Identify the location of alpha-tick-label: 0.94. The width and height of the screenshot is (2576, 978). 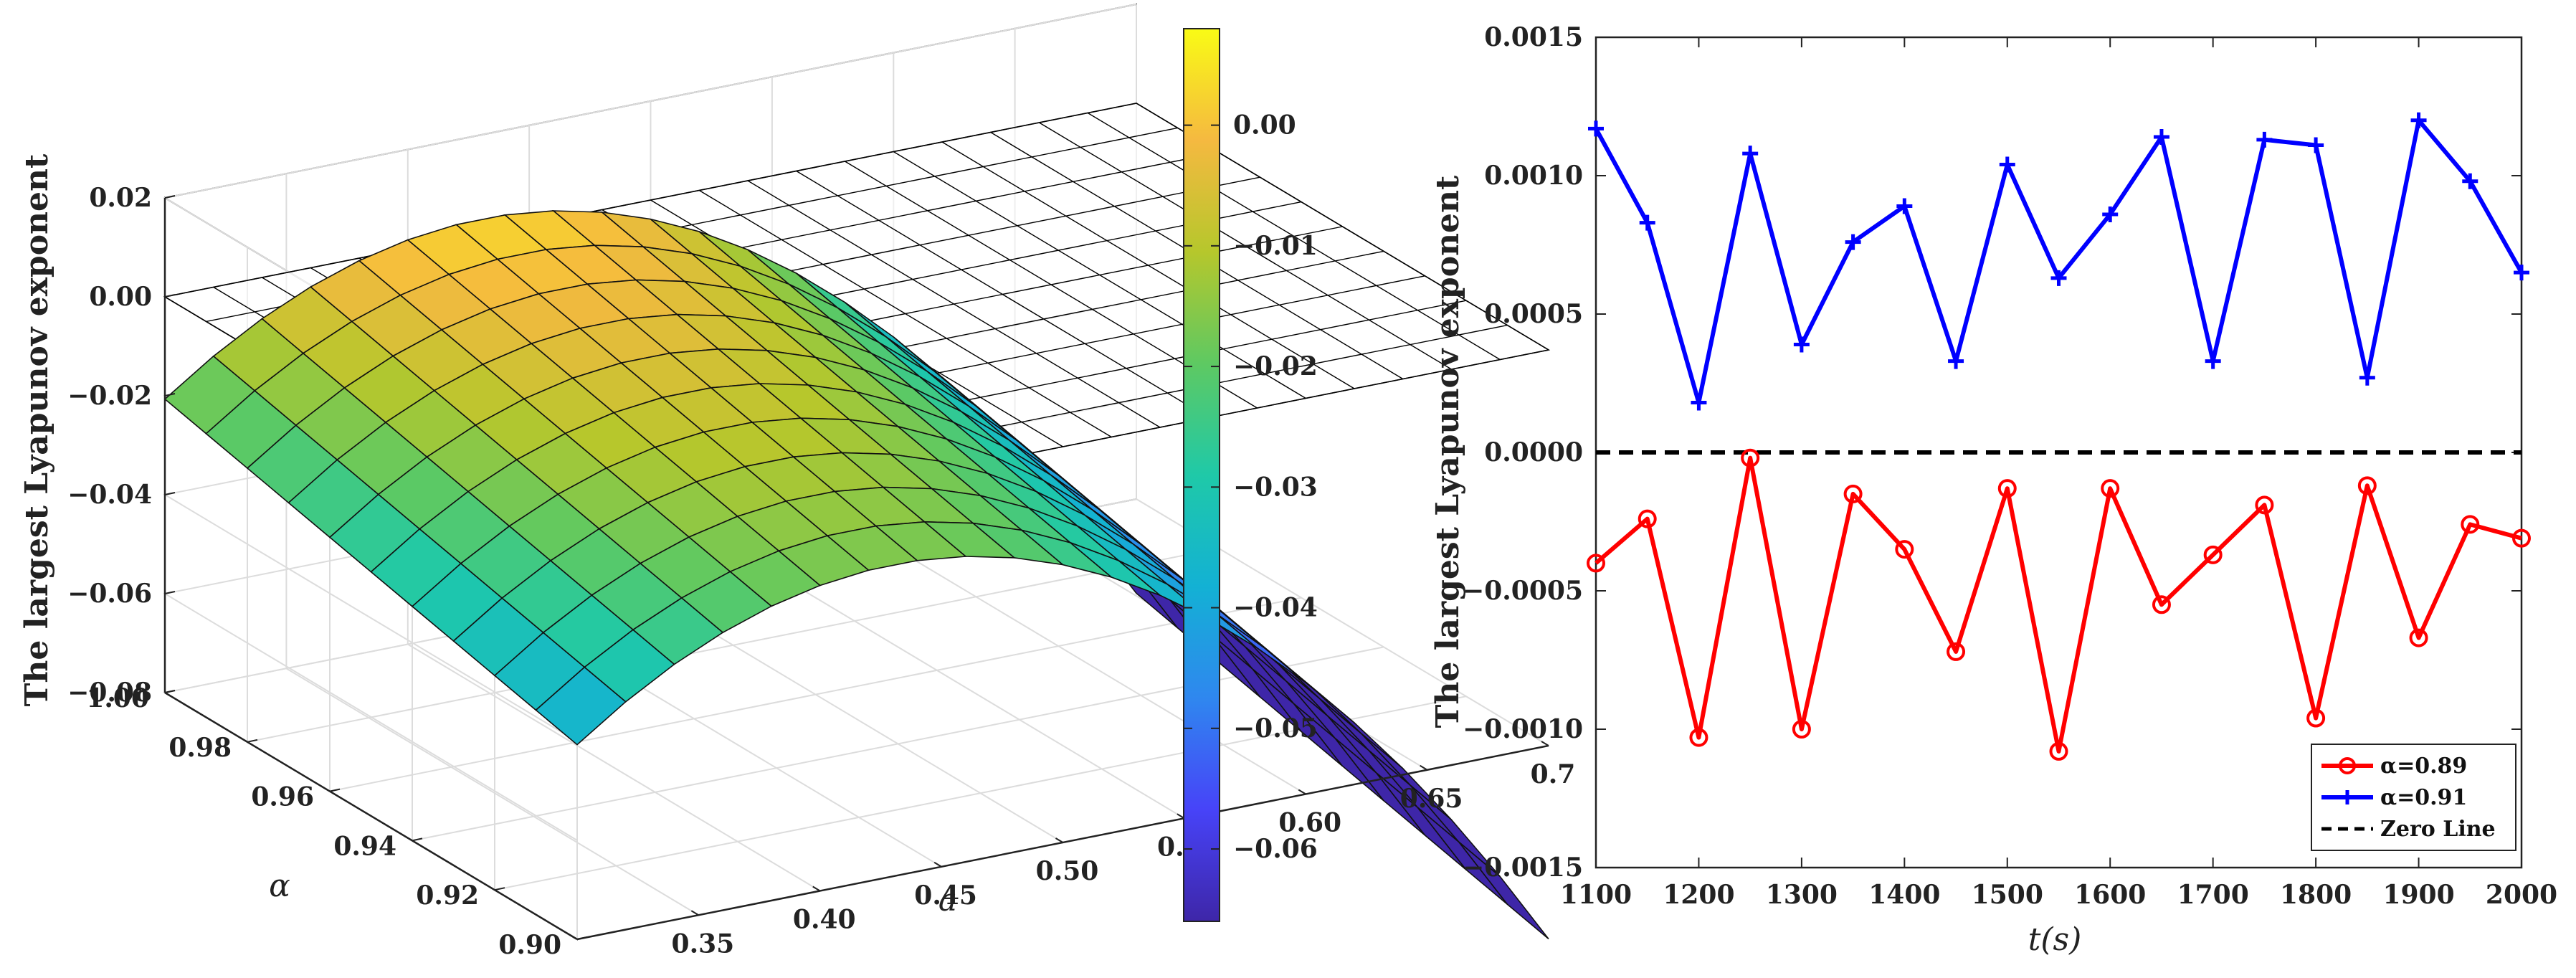
(364, 846).